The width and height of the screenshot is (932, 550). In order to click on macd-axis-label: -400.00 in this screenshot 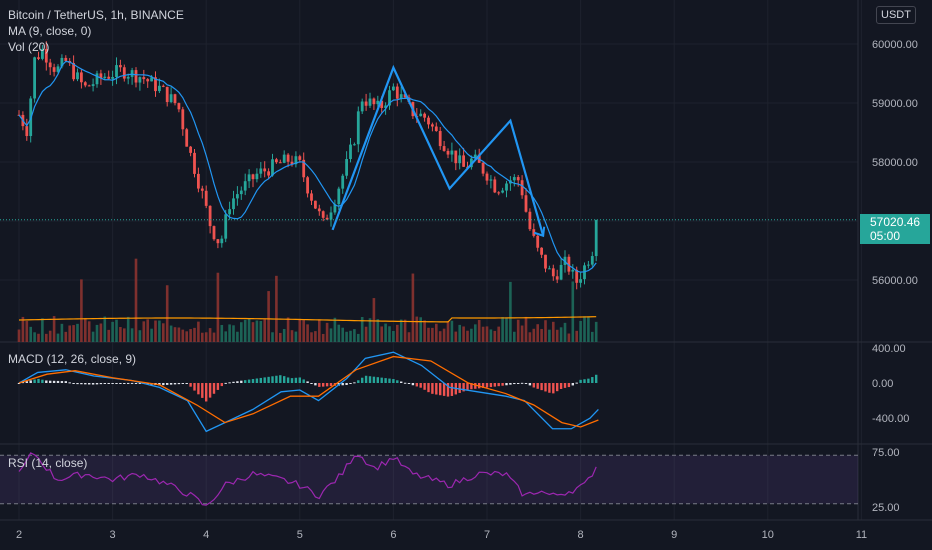, I will do `click(890, 419)`.